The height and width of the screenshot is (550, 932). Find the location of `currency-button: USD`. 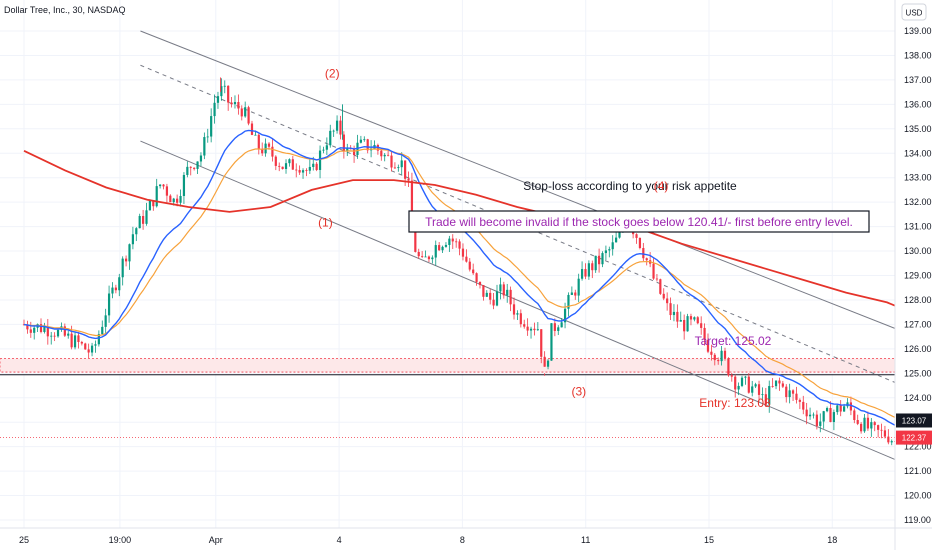

currency-button: USD is located at coordinates (914, 12).